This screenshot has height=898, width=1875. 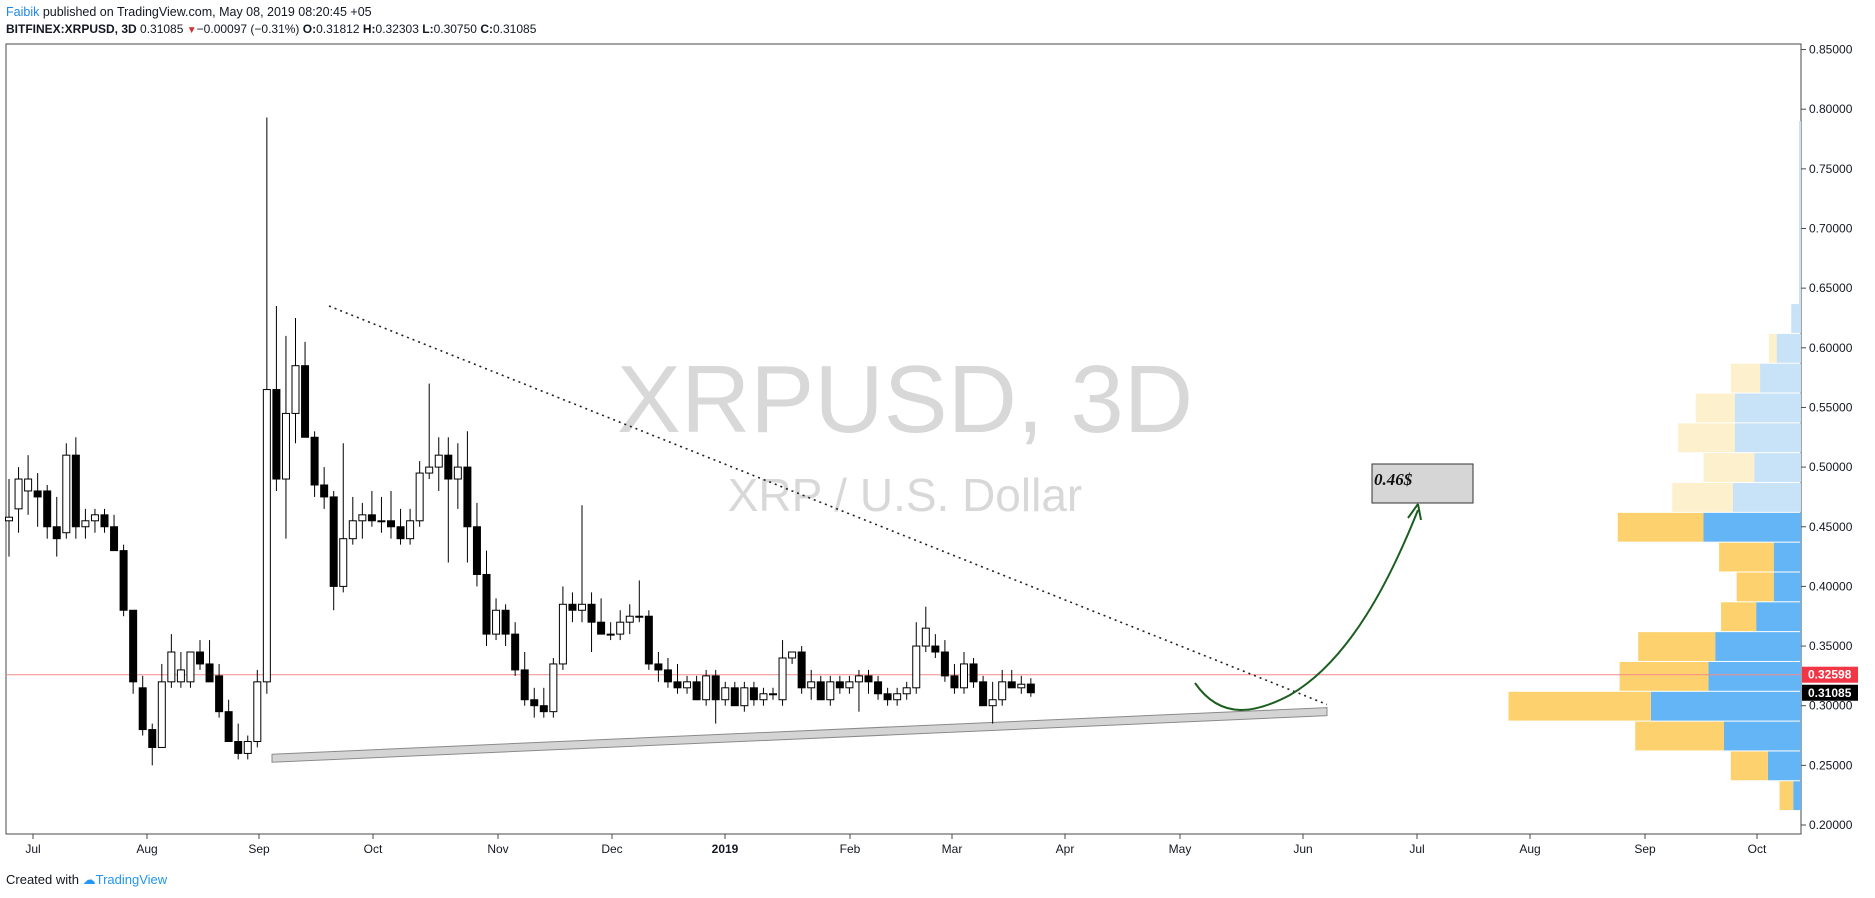 I want to click on down-arrow-icon: ▼, so click(x=191, y=30).